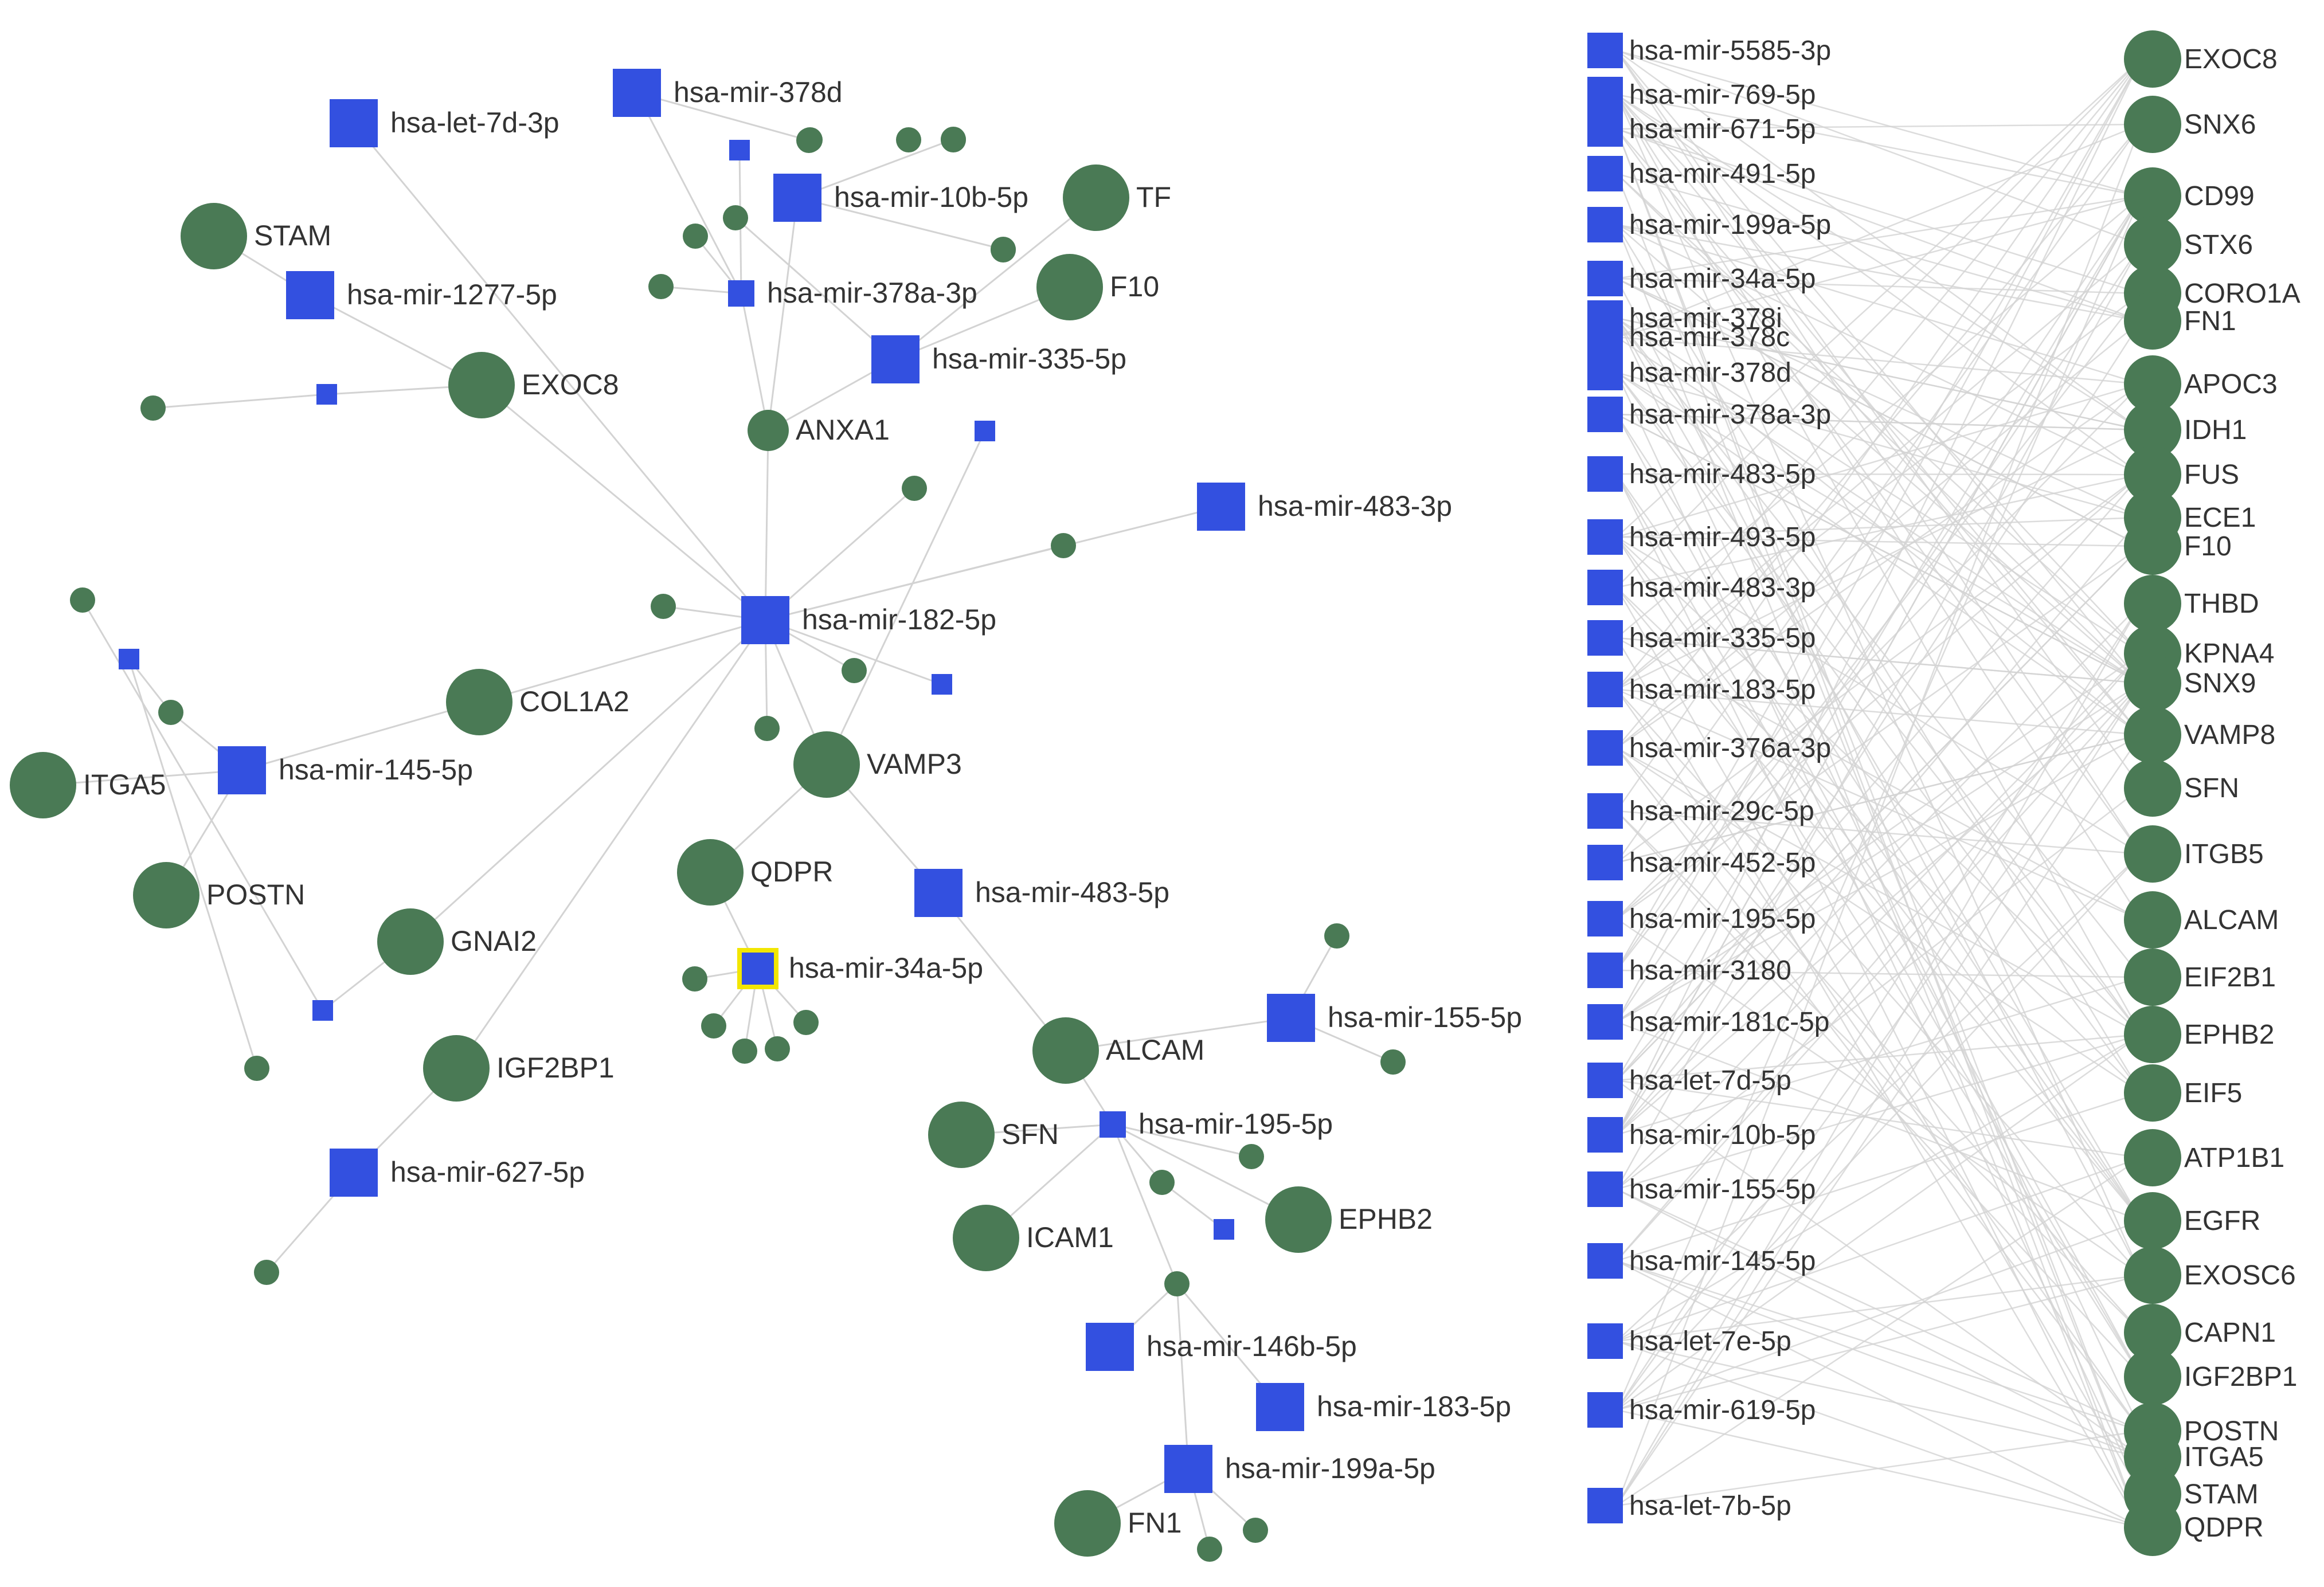  What do you see at coordinates (2194, 1527) in the screenshot?
I see `bipartite-gene-qdpr: QDPR` at bounding box center [2194, 1527].